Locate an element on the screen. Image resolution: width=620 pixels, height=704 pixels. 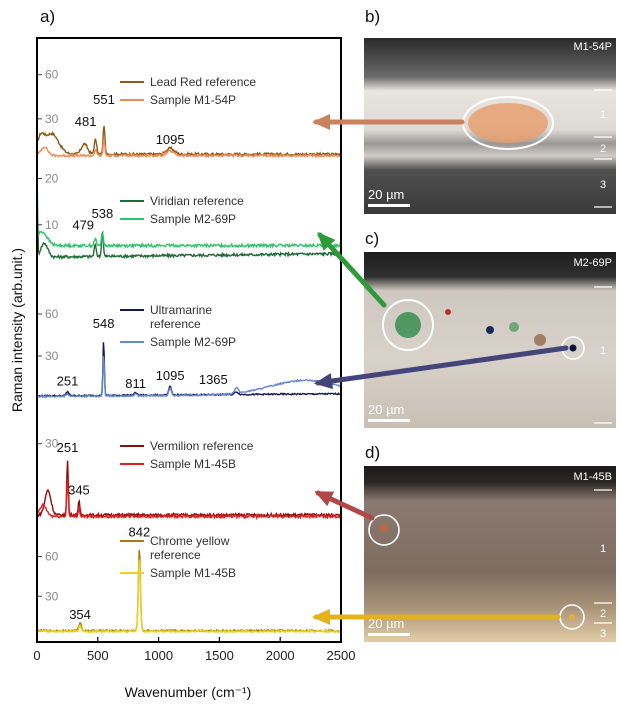
y-tick-label-lead-30: 30 is located at coordinates (52, 119).